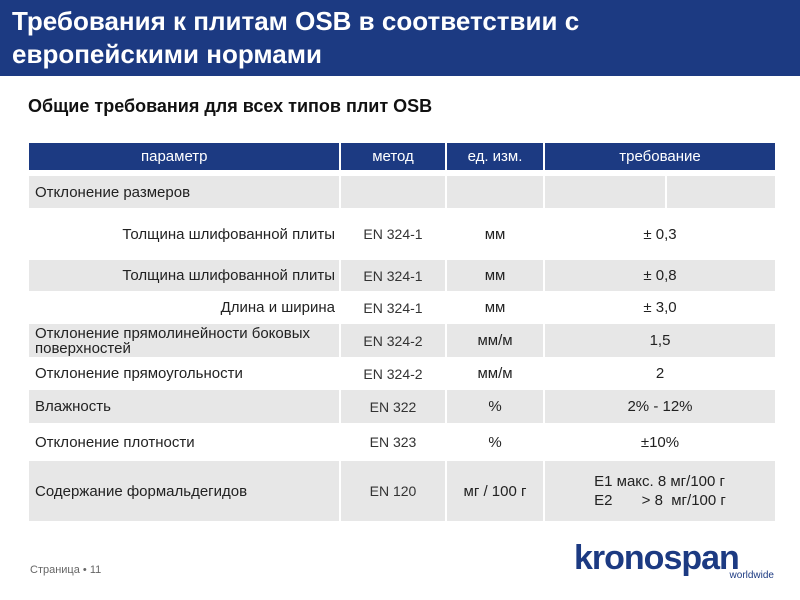 This screenshot has height=600, width=800. What do you see at coordinates (660, 442) in the screenshot?
I see `requirement-cell: ±10%` at bounding box center [660, 442].